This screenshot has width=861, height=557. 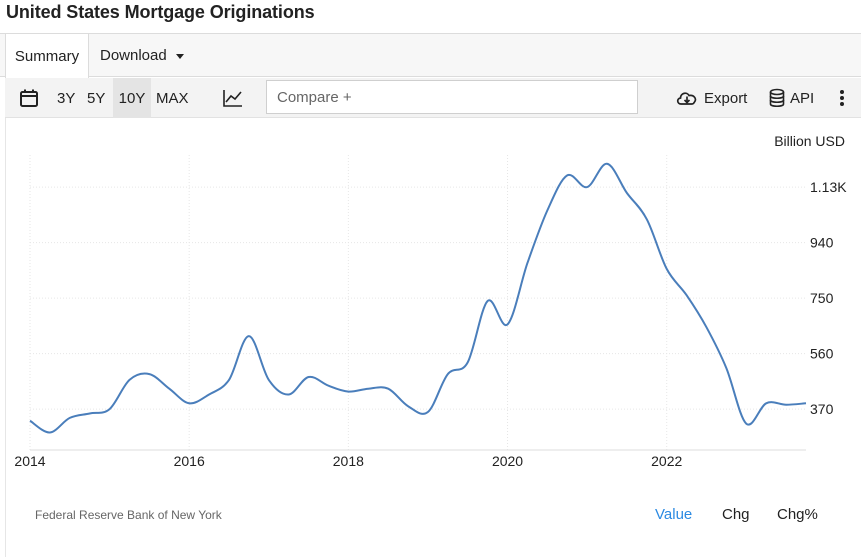 What do you see at coordinates (189, 461) in the screenshot?
I see `x-tick-label: 2016` at bounding box center [189, 461].